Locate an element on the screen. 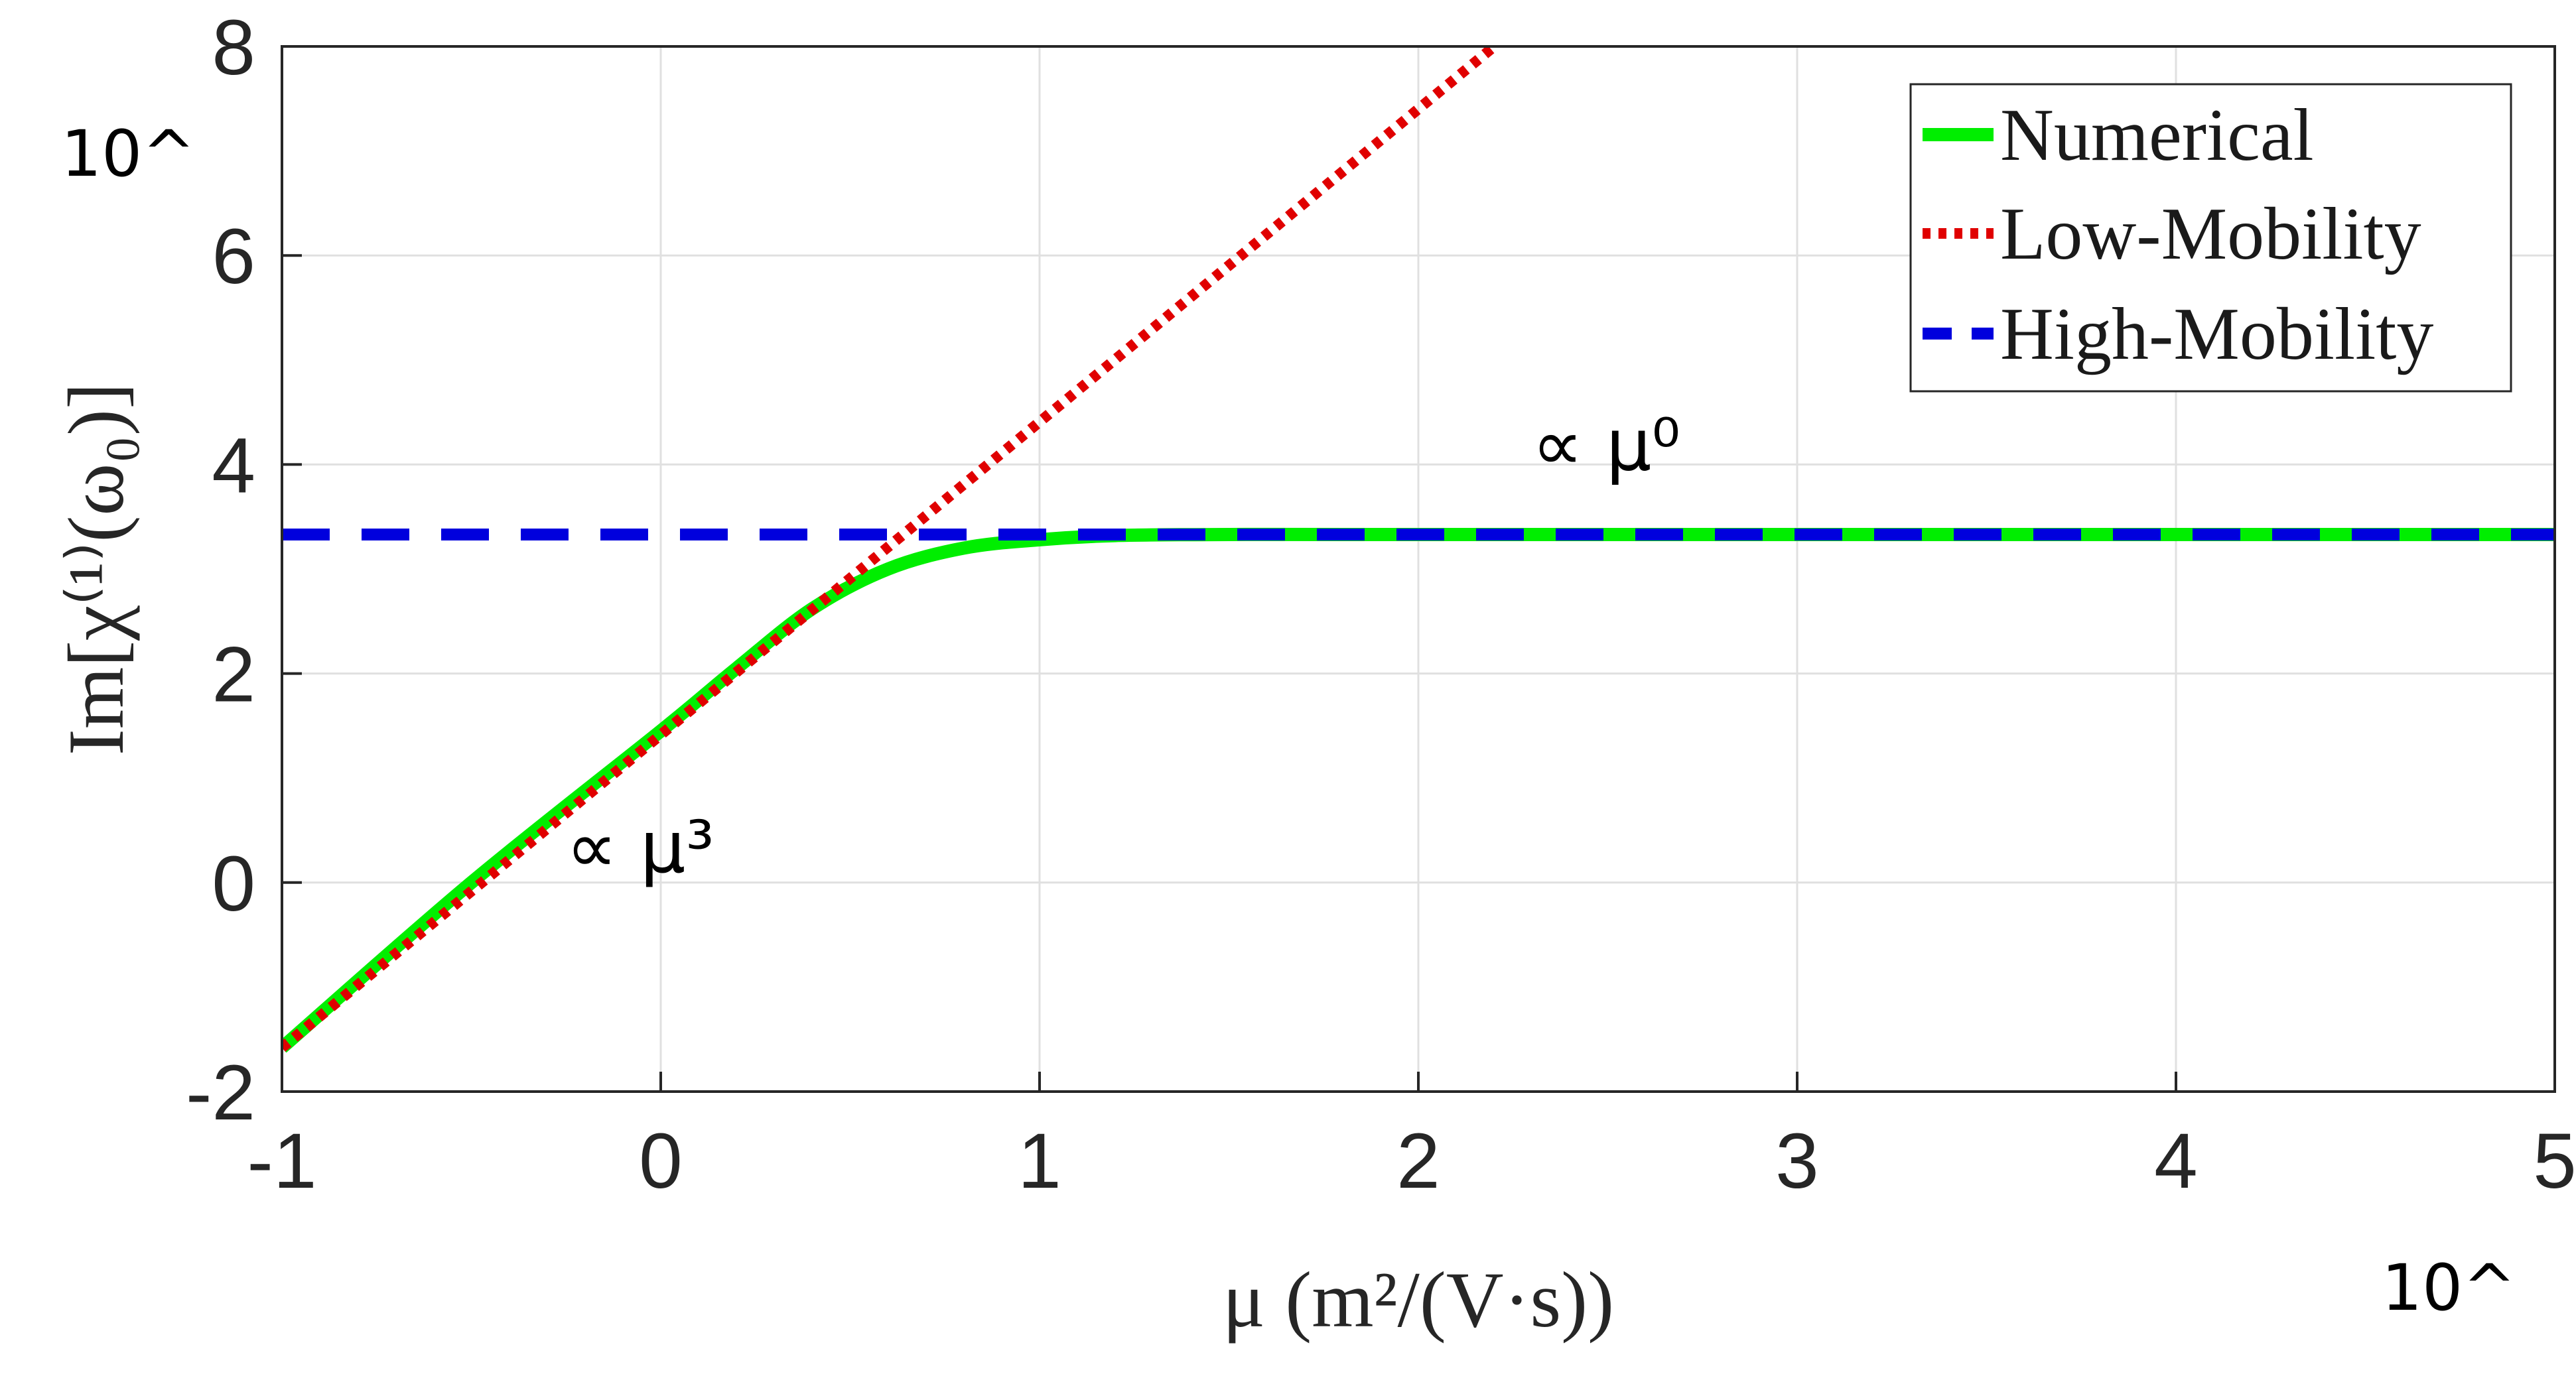  y-tick-label: 2 is located at coordinates (233, 675).